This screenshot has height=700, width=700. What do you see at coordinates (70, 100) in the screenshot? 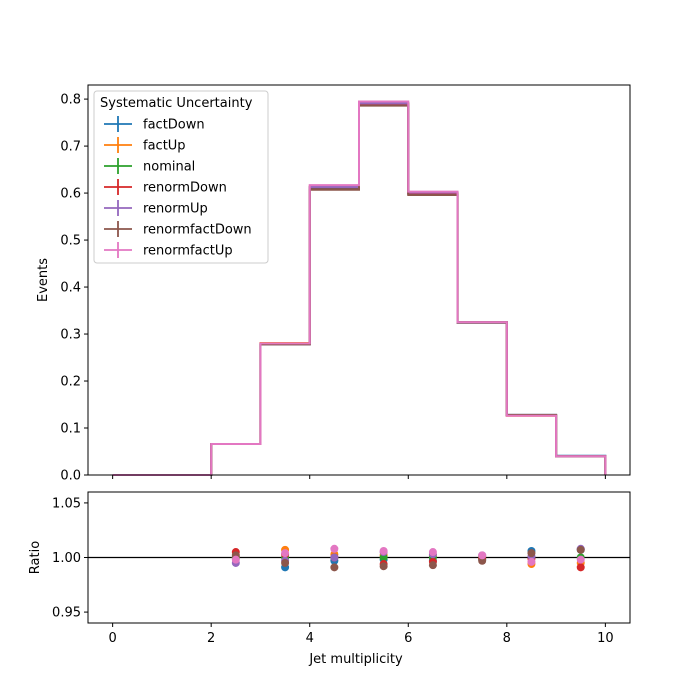
I see `main-y-tick-label: 0.8` at bounding box center [70, 100].